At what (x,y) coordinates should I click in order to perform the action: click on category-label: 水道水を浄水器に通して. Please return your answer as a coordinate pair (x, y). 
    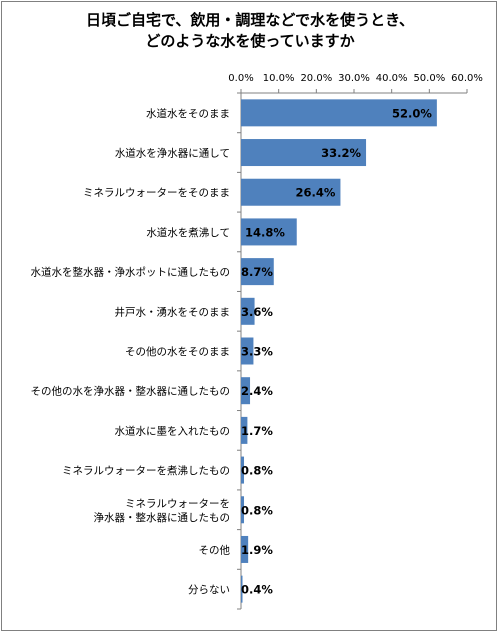
    Looking at the image, I should click on (172, 153).